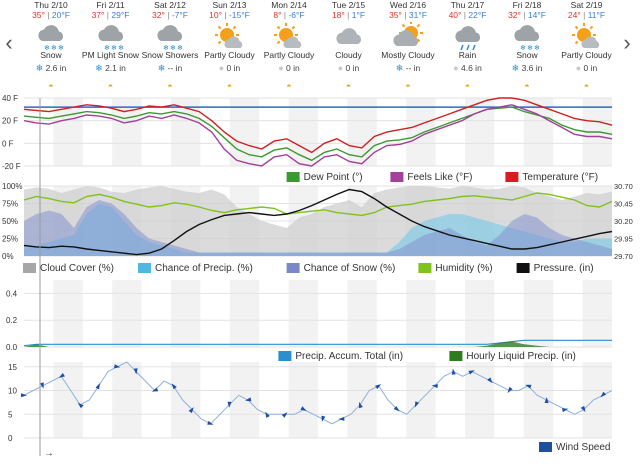  What do you see at coordinates (468, 49) in the screenshot?
I see `day-column: Thu 2/17 40° | 22°F Rain ● 4.6 in ◓` at bounding box center [468, 49].